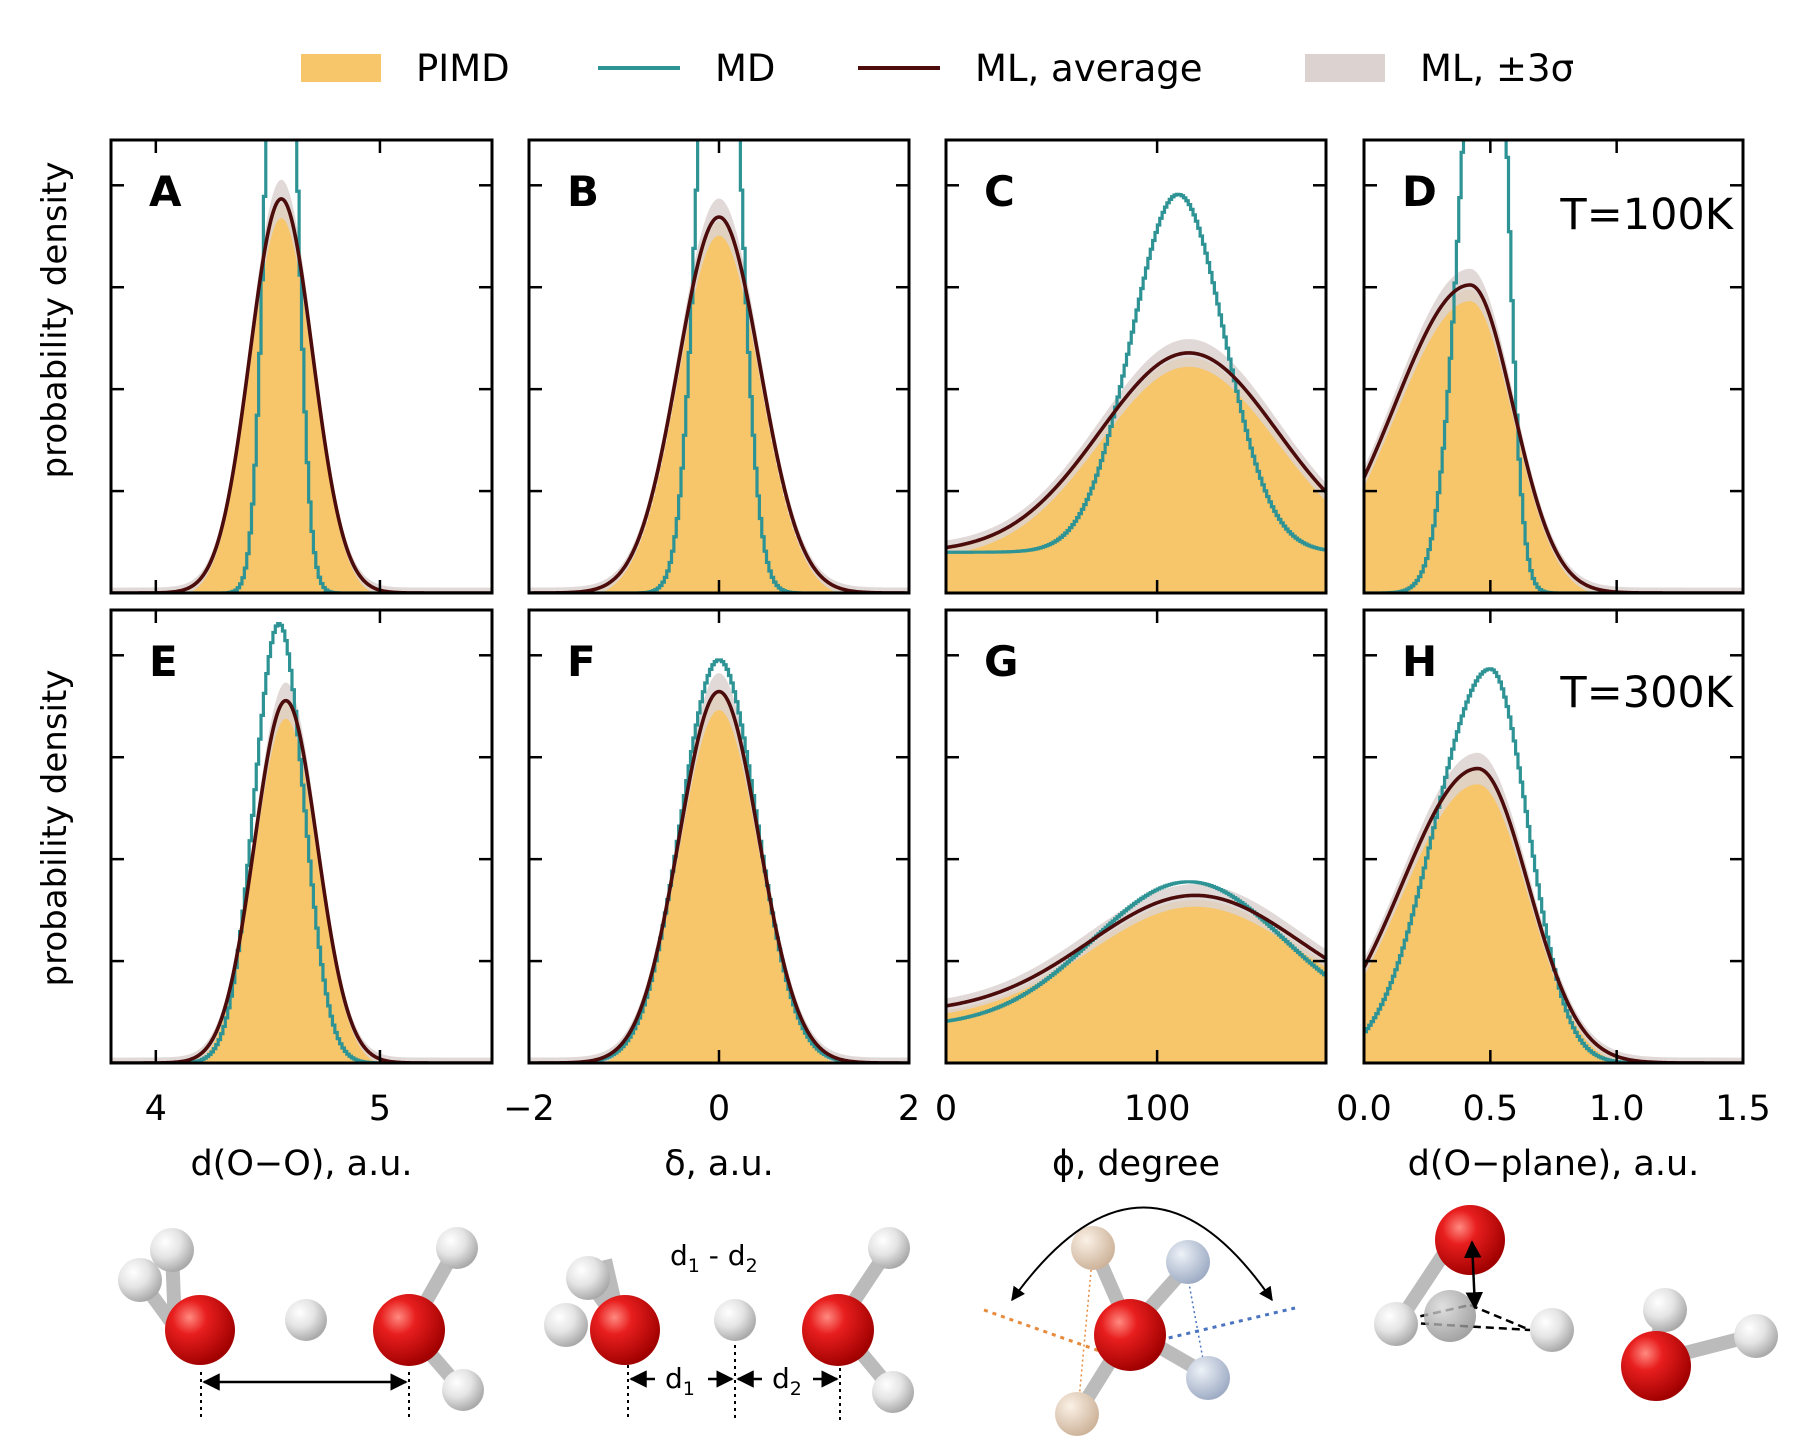 Image resolution: width=1800 pixels, height=1444 pixels. I want to click on panel-H: H, so click(1553, 836).